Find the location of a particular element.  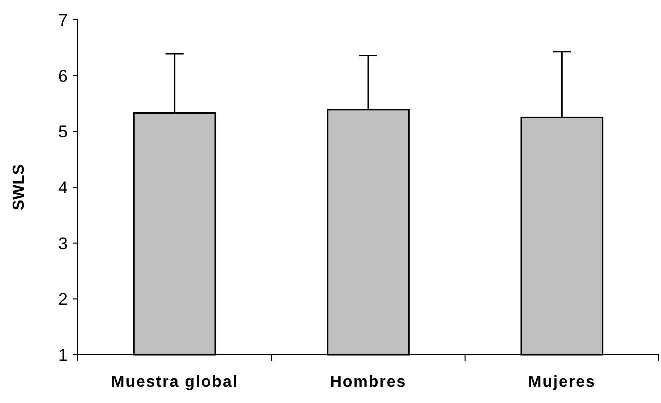

y-tick-label: 1 is located at coordinates (63, 355).